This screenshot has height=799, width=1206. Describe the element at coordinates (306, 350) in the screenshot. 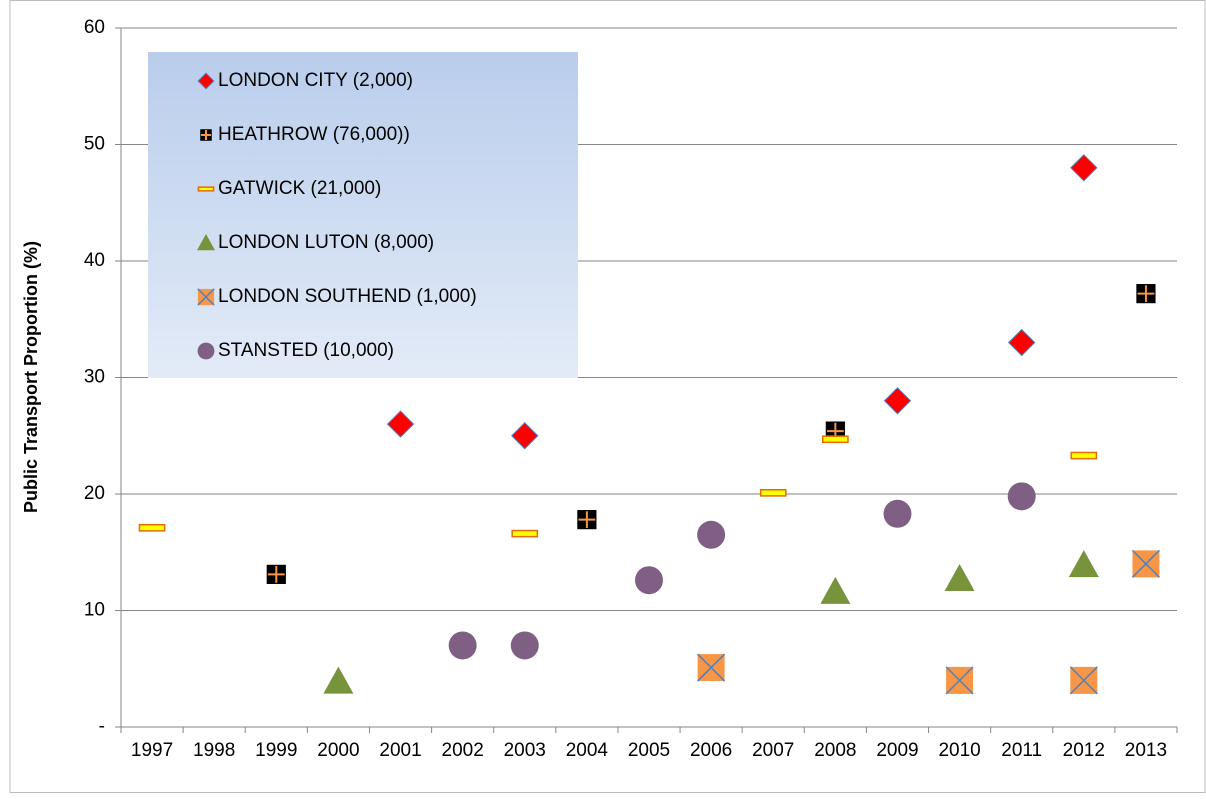

I see `legend-label: STANSTED (10,000)` at that location.